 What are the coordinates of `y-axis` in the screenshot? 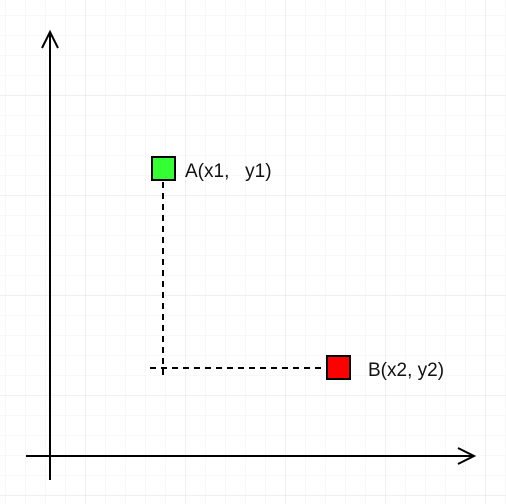 It's located at (50, 254).